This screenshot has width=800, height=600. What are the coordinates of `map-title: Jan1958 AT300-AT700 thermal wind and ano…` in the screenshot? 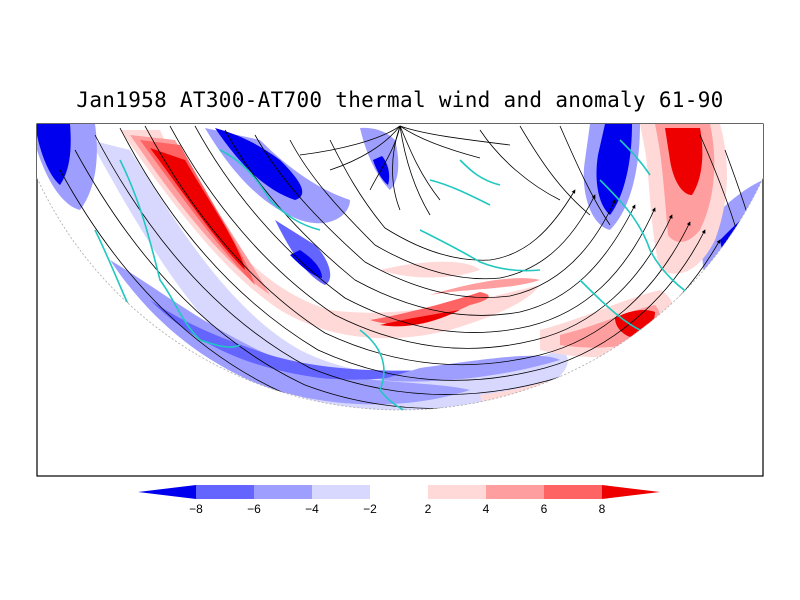 It's located at (400, 100).